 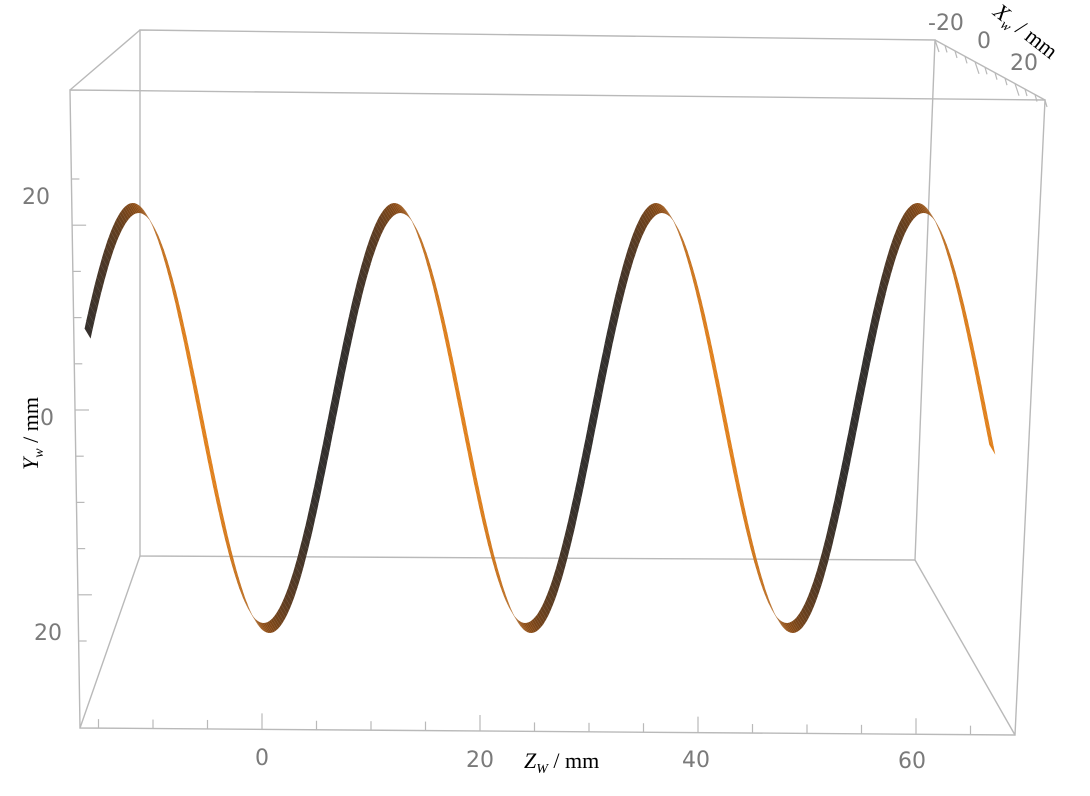 What do you see at coordinates (81, 410) in the screenshot?
I see `y-axis-ticks` at bounding box center [81, 410].